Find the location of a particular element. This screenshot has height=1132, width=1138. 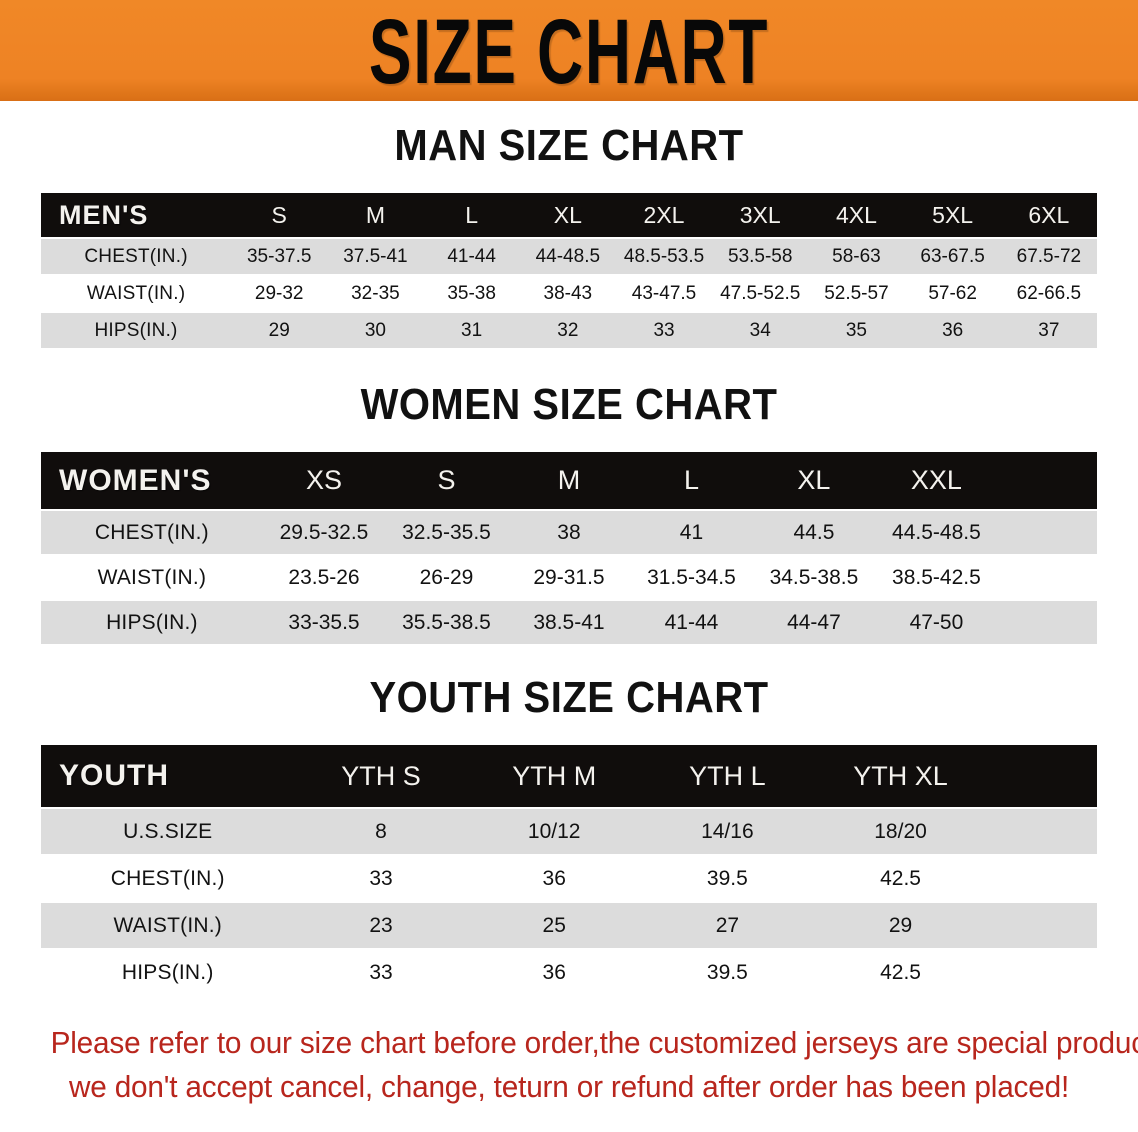

women-waist-spacer is located at coordinates (1047, 577).